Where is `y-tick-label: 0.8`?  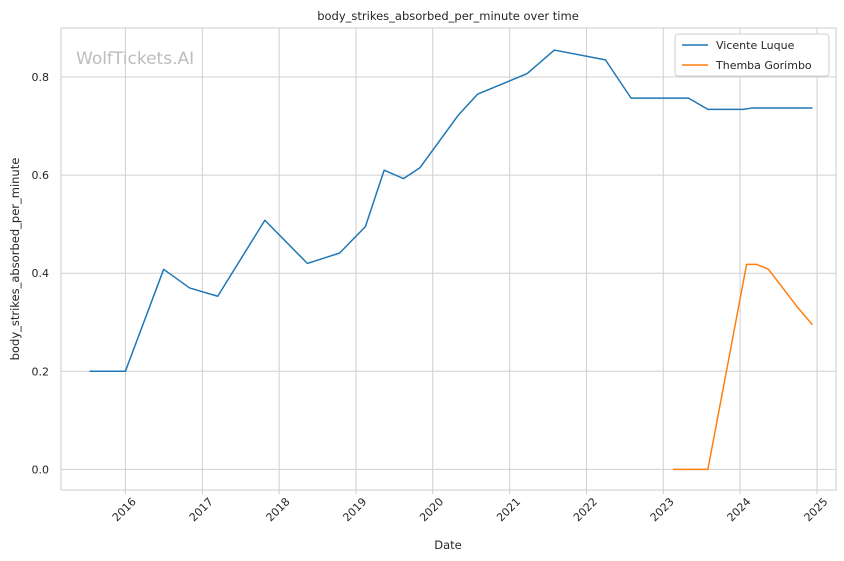 y-tick-label: 0.8 is located at coordinates (41, 77).